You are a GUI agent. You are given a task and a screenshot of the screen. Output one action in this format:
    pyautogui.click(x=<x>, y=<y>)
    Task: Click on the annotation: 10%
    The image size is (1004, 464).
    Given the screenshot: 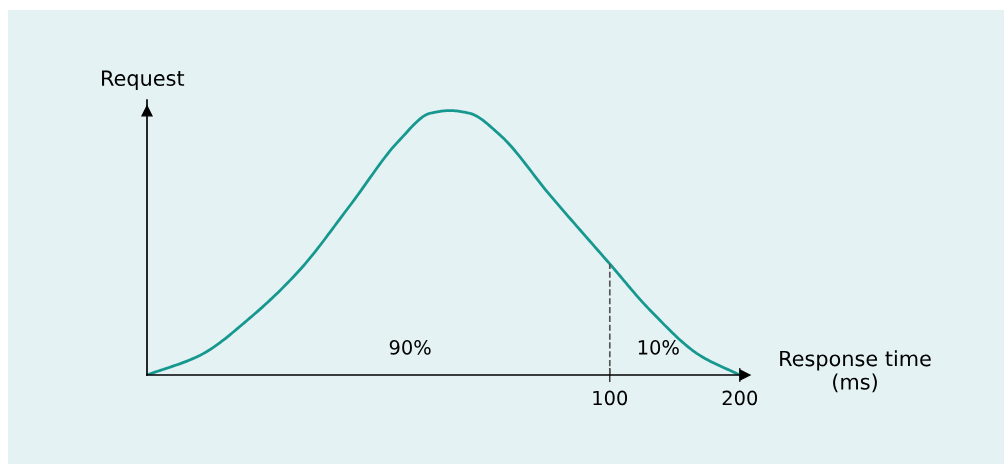 What is the action you would take?
    pyautogui.click(x=658, y=347)
    